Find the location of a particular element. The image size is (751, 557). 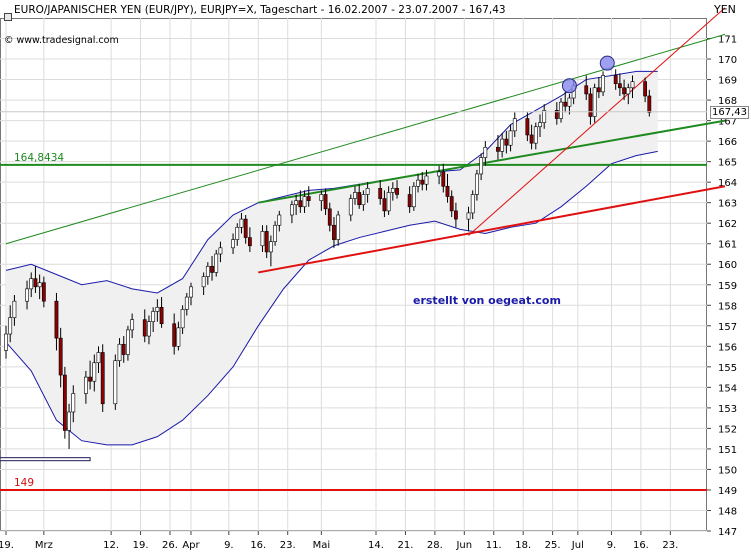

trendline-thick-red is located at coordinates (492, 229).